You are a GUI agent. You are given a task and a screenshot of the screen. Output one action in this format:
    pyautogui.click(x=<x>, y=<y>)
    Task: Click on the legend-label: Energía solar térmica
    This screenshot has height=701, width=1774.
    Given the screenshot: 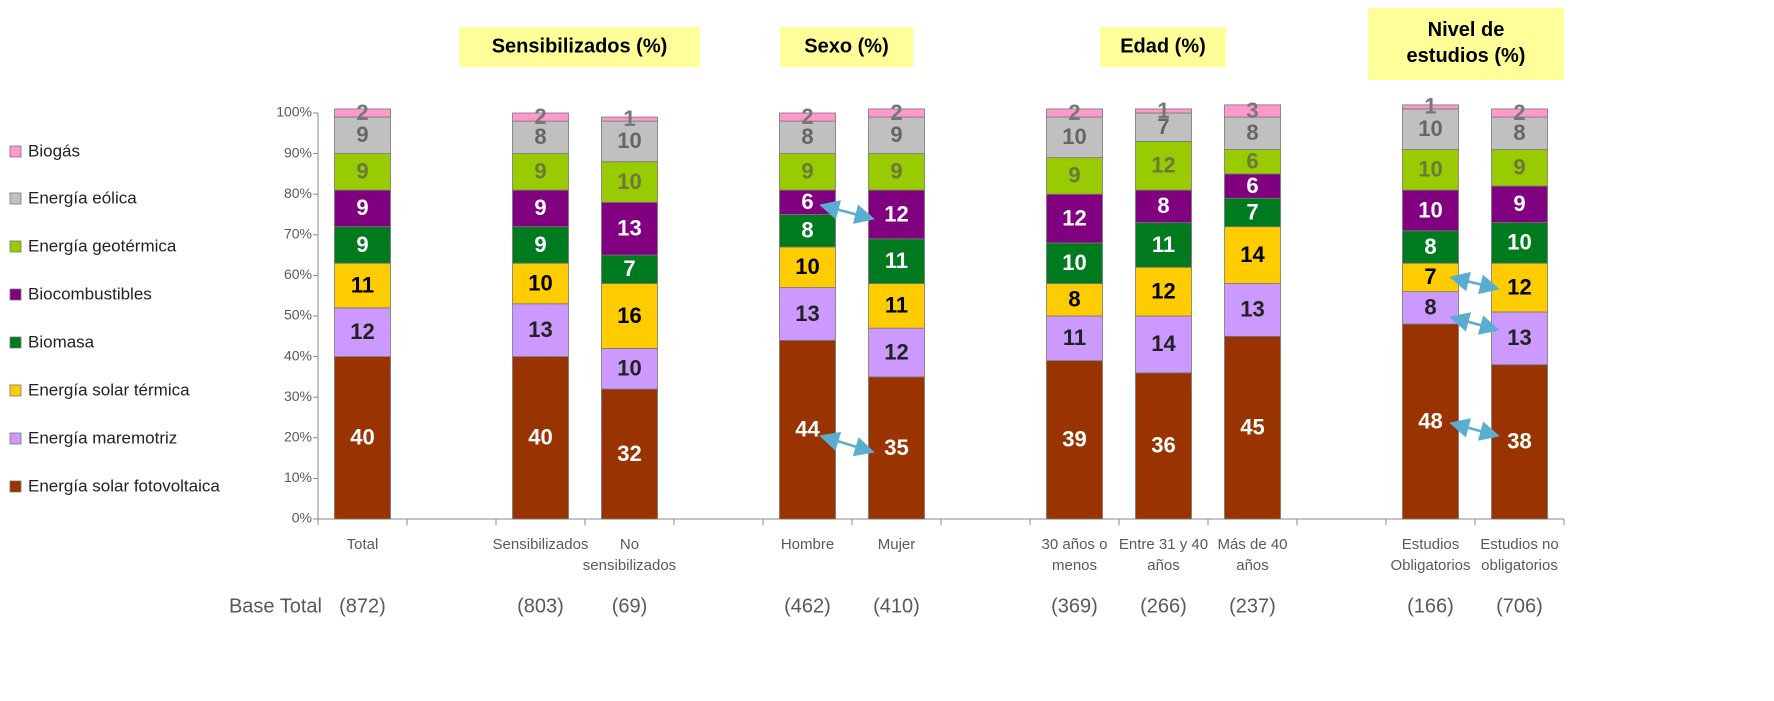 What is the action you would take?
    pyautogui.click(x=109, y=389)
    